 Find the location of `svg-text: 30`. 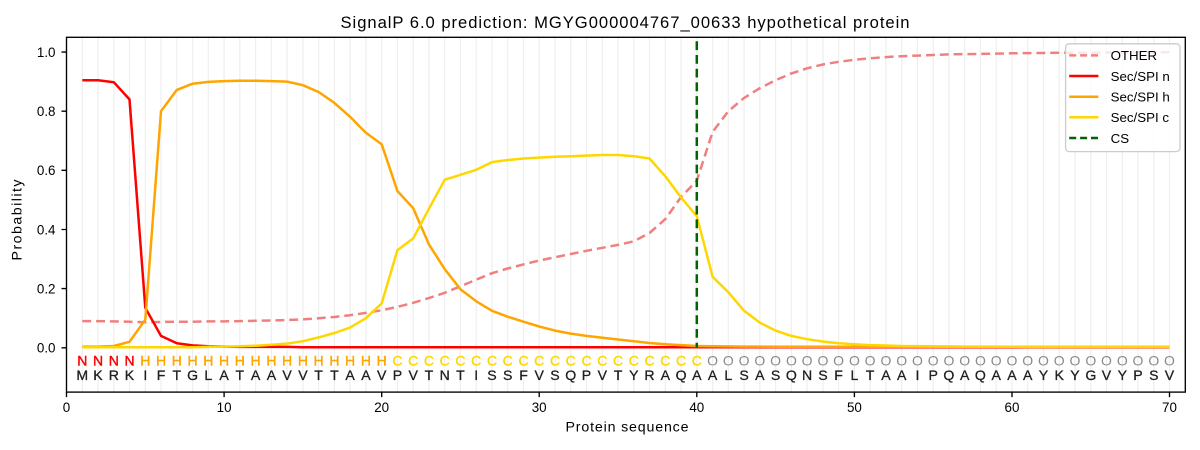

svg-text: 30 is located at coordinates (539, 407).